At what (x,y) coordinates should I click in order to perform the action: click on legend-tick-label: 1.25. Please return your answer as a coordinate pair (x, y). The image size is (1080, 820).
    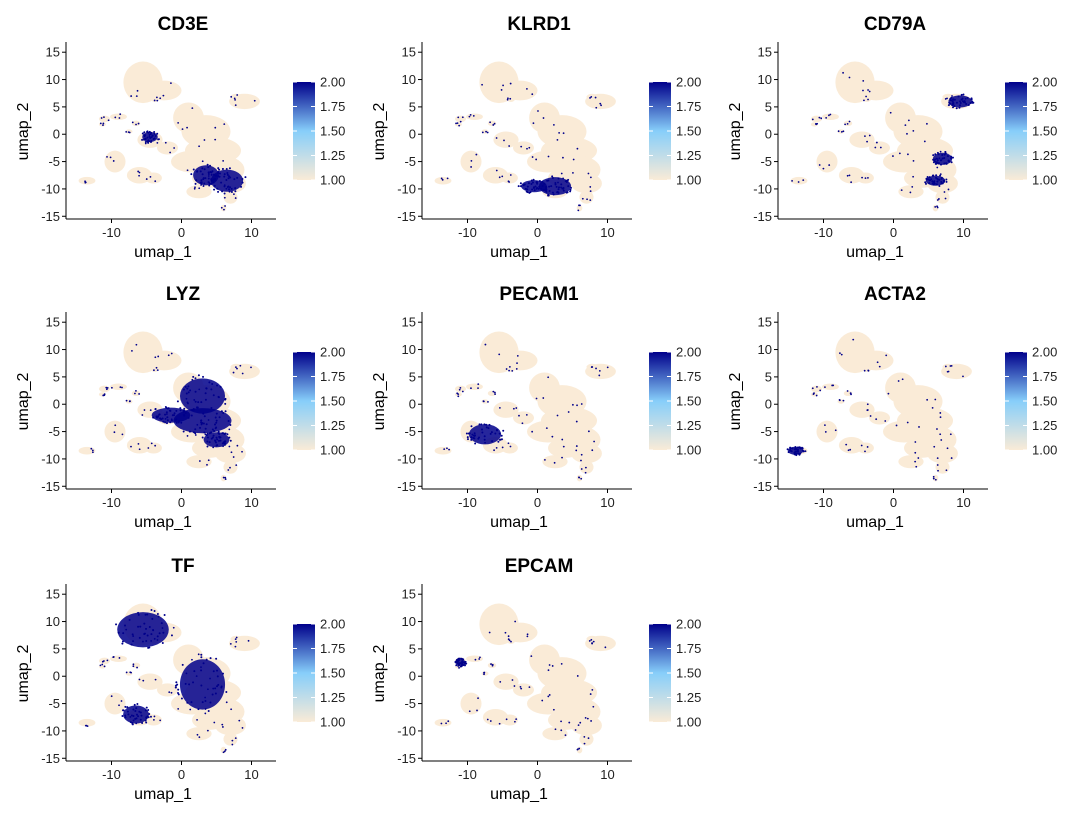
    Looking at the image, I should click on (688, 155).